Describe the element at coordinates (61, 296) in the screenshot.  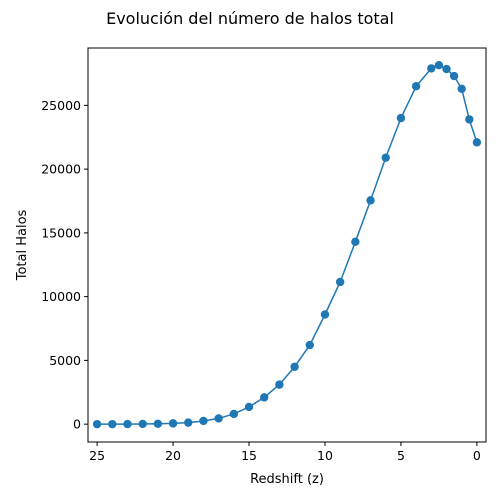
I see `y-tick-label: 10000` at that location.